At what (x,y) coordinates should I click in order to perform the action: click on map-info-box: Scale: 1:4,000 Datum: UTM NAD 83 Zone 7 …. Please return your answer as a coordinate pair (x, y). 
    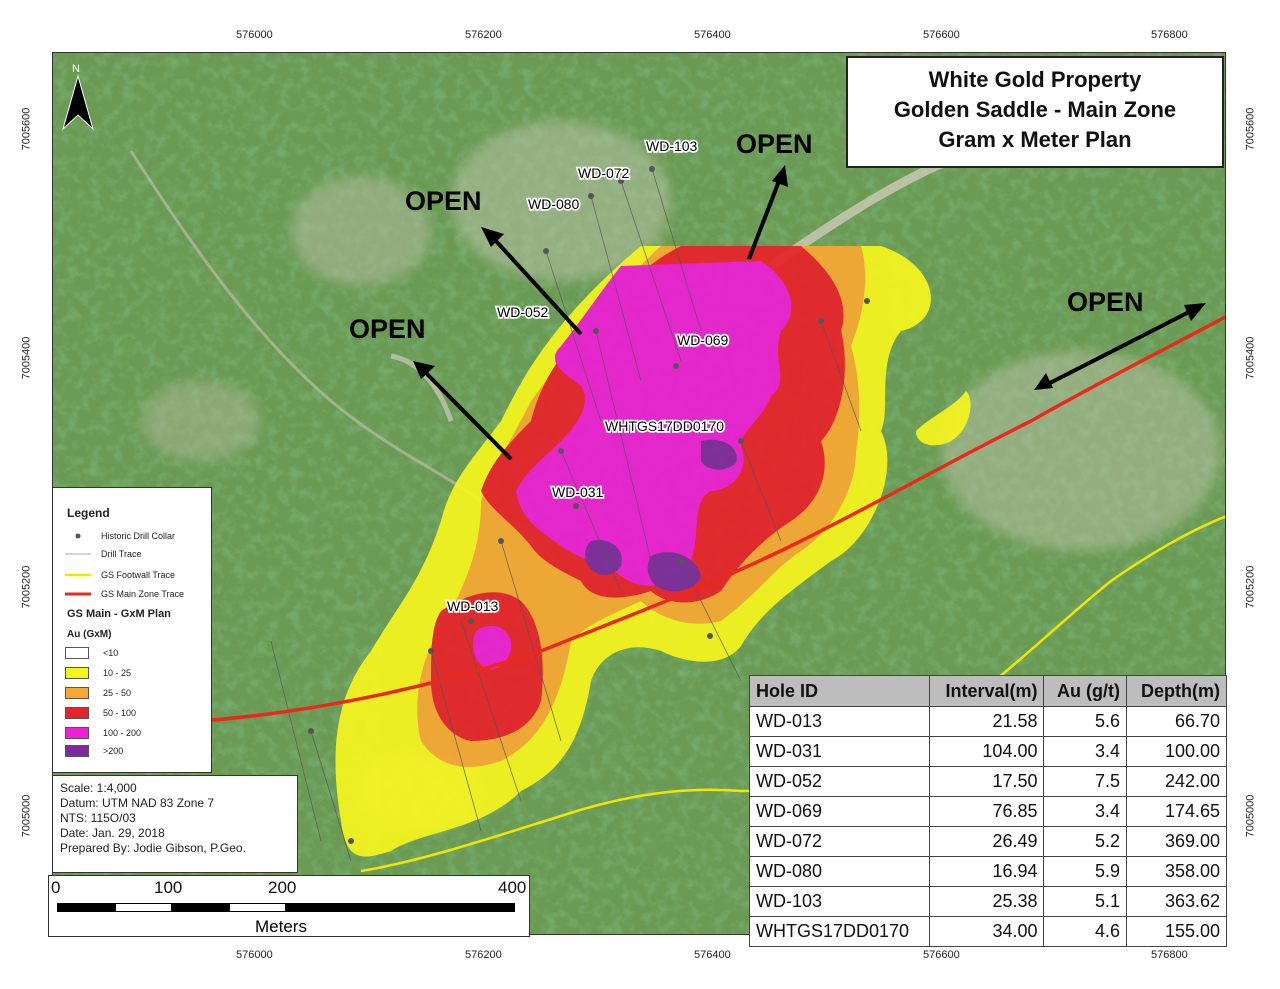
    Looking at the image, I should click on (175, 824).